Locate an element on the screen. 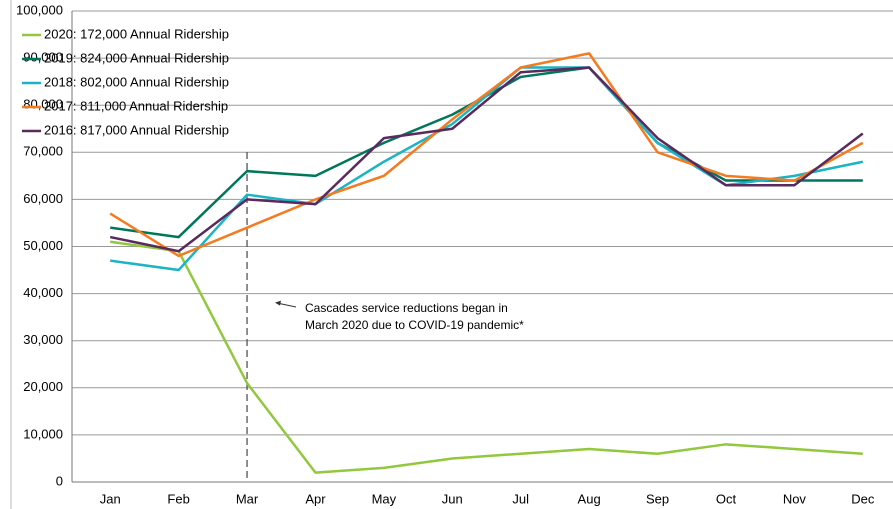  annotation-text: March 2020 due to COVID-19 pandemic* is located at coordinates (414, 325).